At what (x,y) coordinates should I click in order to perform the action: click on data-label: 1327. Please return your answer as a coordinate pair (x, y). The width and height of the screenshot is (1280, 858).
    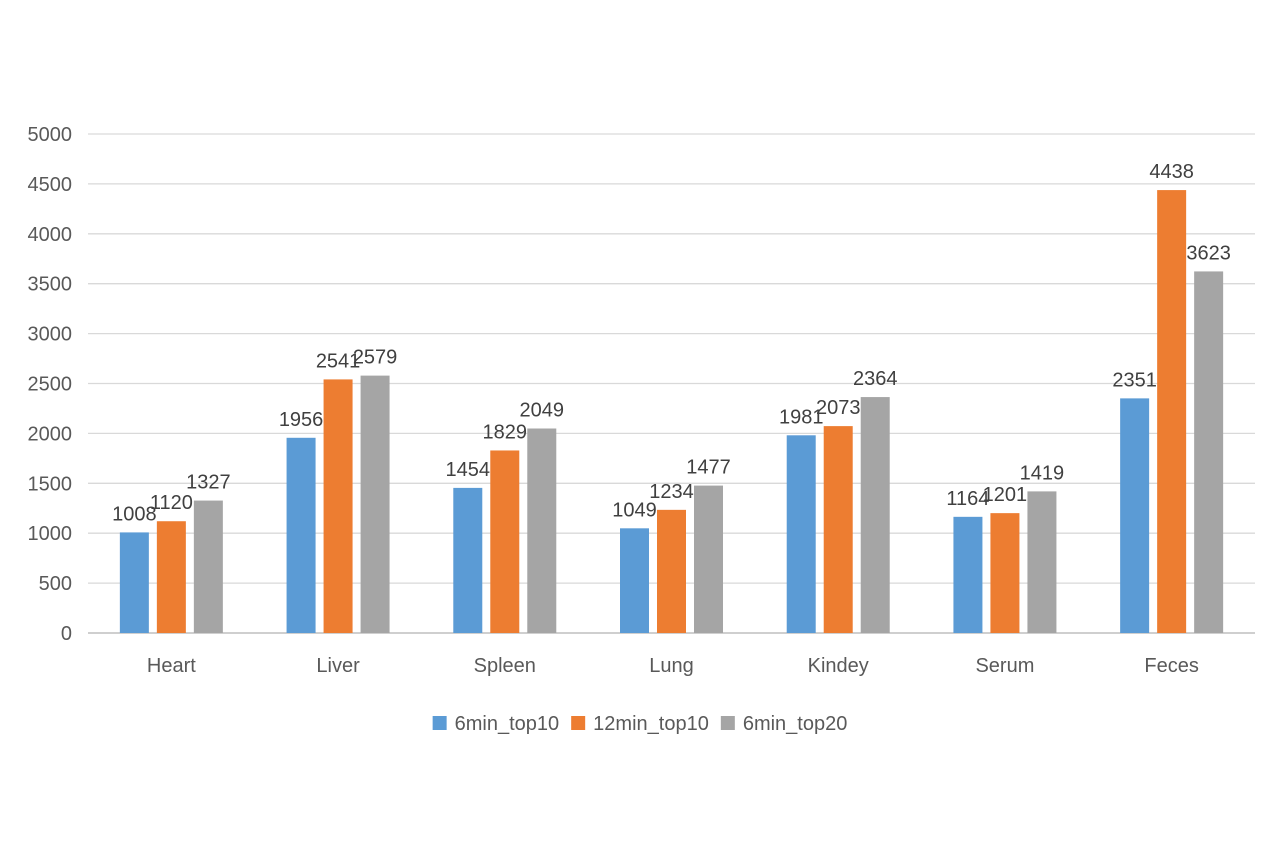
    Looking at the image, I should click on (208, 483).